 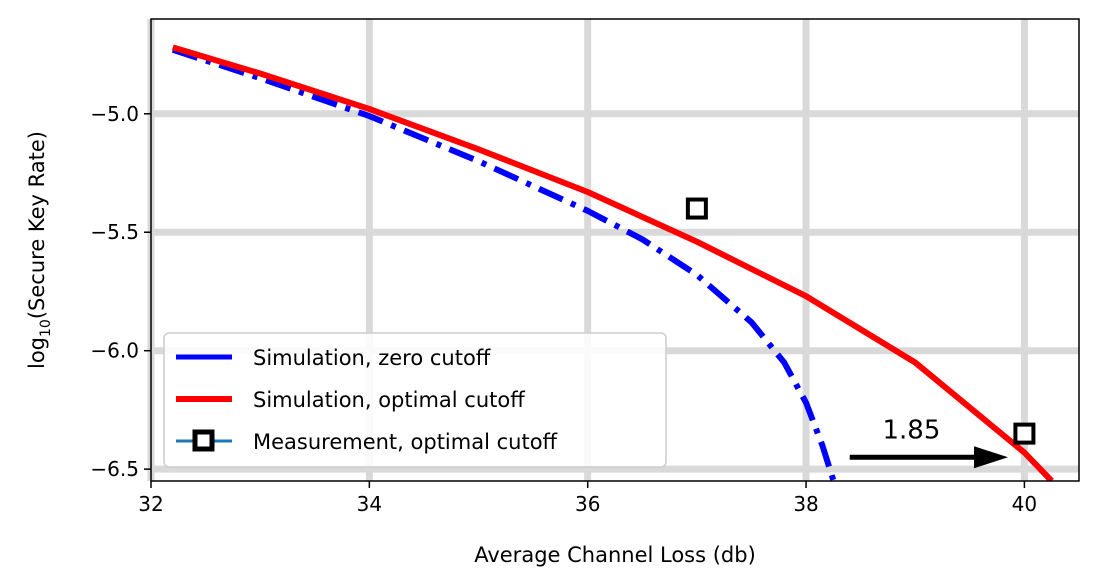 What do you see at coordinates (1024, 504) in the screenshot?
I see `x-tick-label-4: 40` at bounding box center [1024, 504].